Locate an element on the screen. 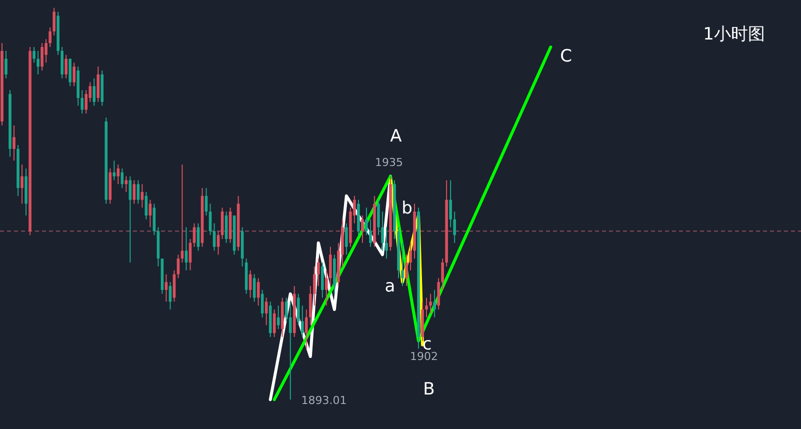 This screenshot has width=801, height=429. annotation: A is located at coordinates (396, 136).